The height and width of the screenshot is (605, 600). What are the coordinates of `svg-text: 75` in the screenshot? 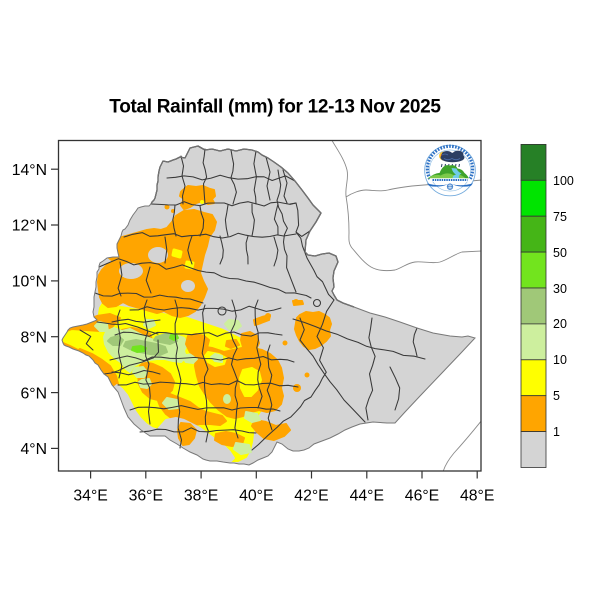 It's located at (560, 217).